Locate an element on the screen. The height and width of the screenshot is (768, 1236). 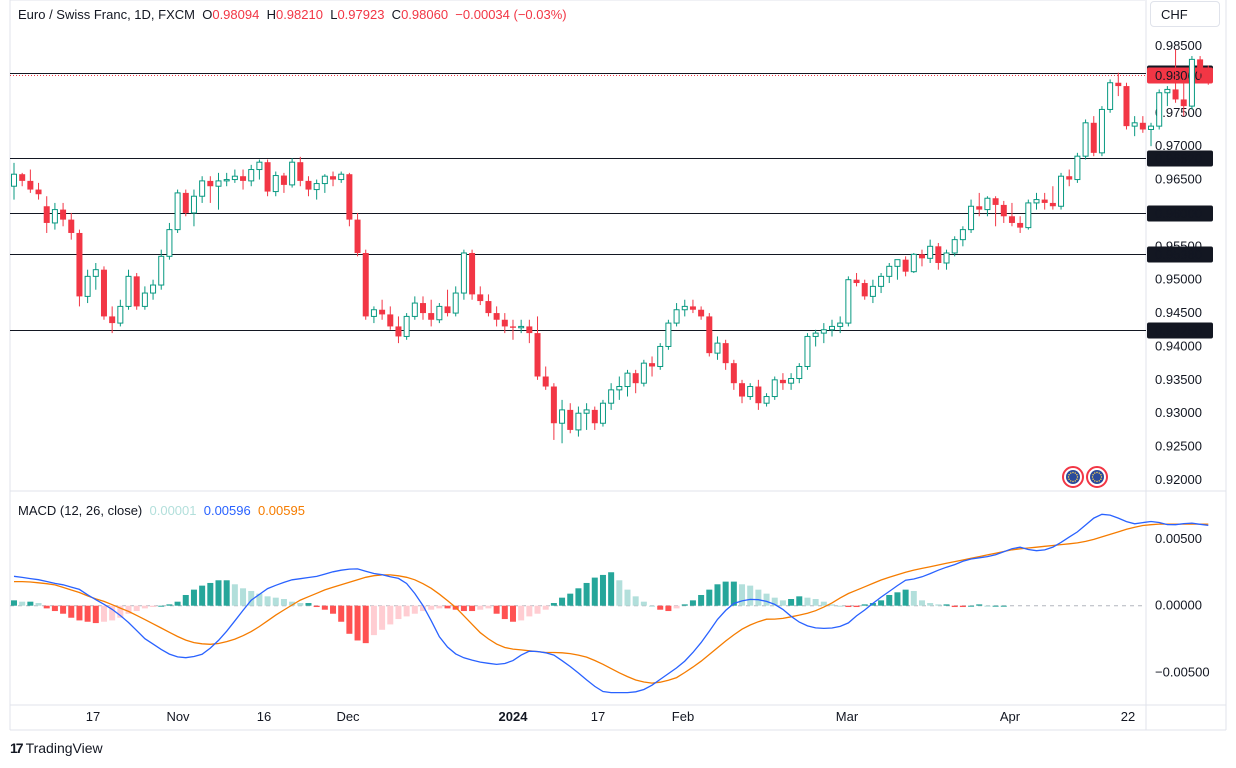
close-label: C is located at coordinates (396, 14).